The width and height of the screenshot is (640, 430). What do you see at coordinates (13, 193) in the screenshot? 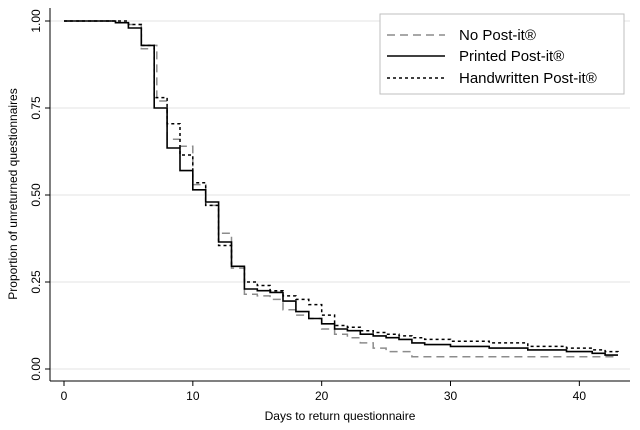
I see `y-axis-title: Proportion of unreturned questionnaires` at bounding box center [13, 193].